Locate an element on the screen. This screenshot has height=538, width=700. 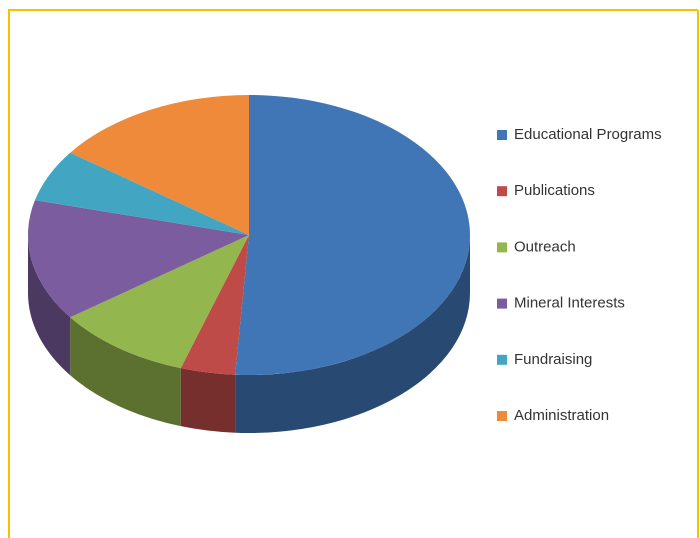
legend-label: Publications is located at coordinates (554, 190).